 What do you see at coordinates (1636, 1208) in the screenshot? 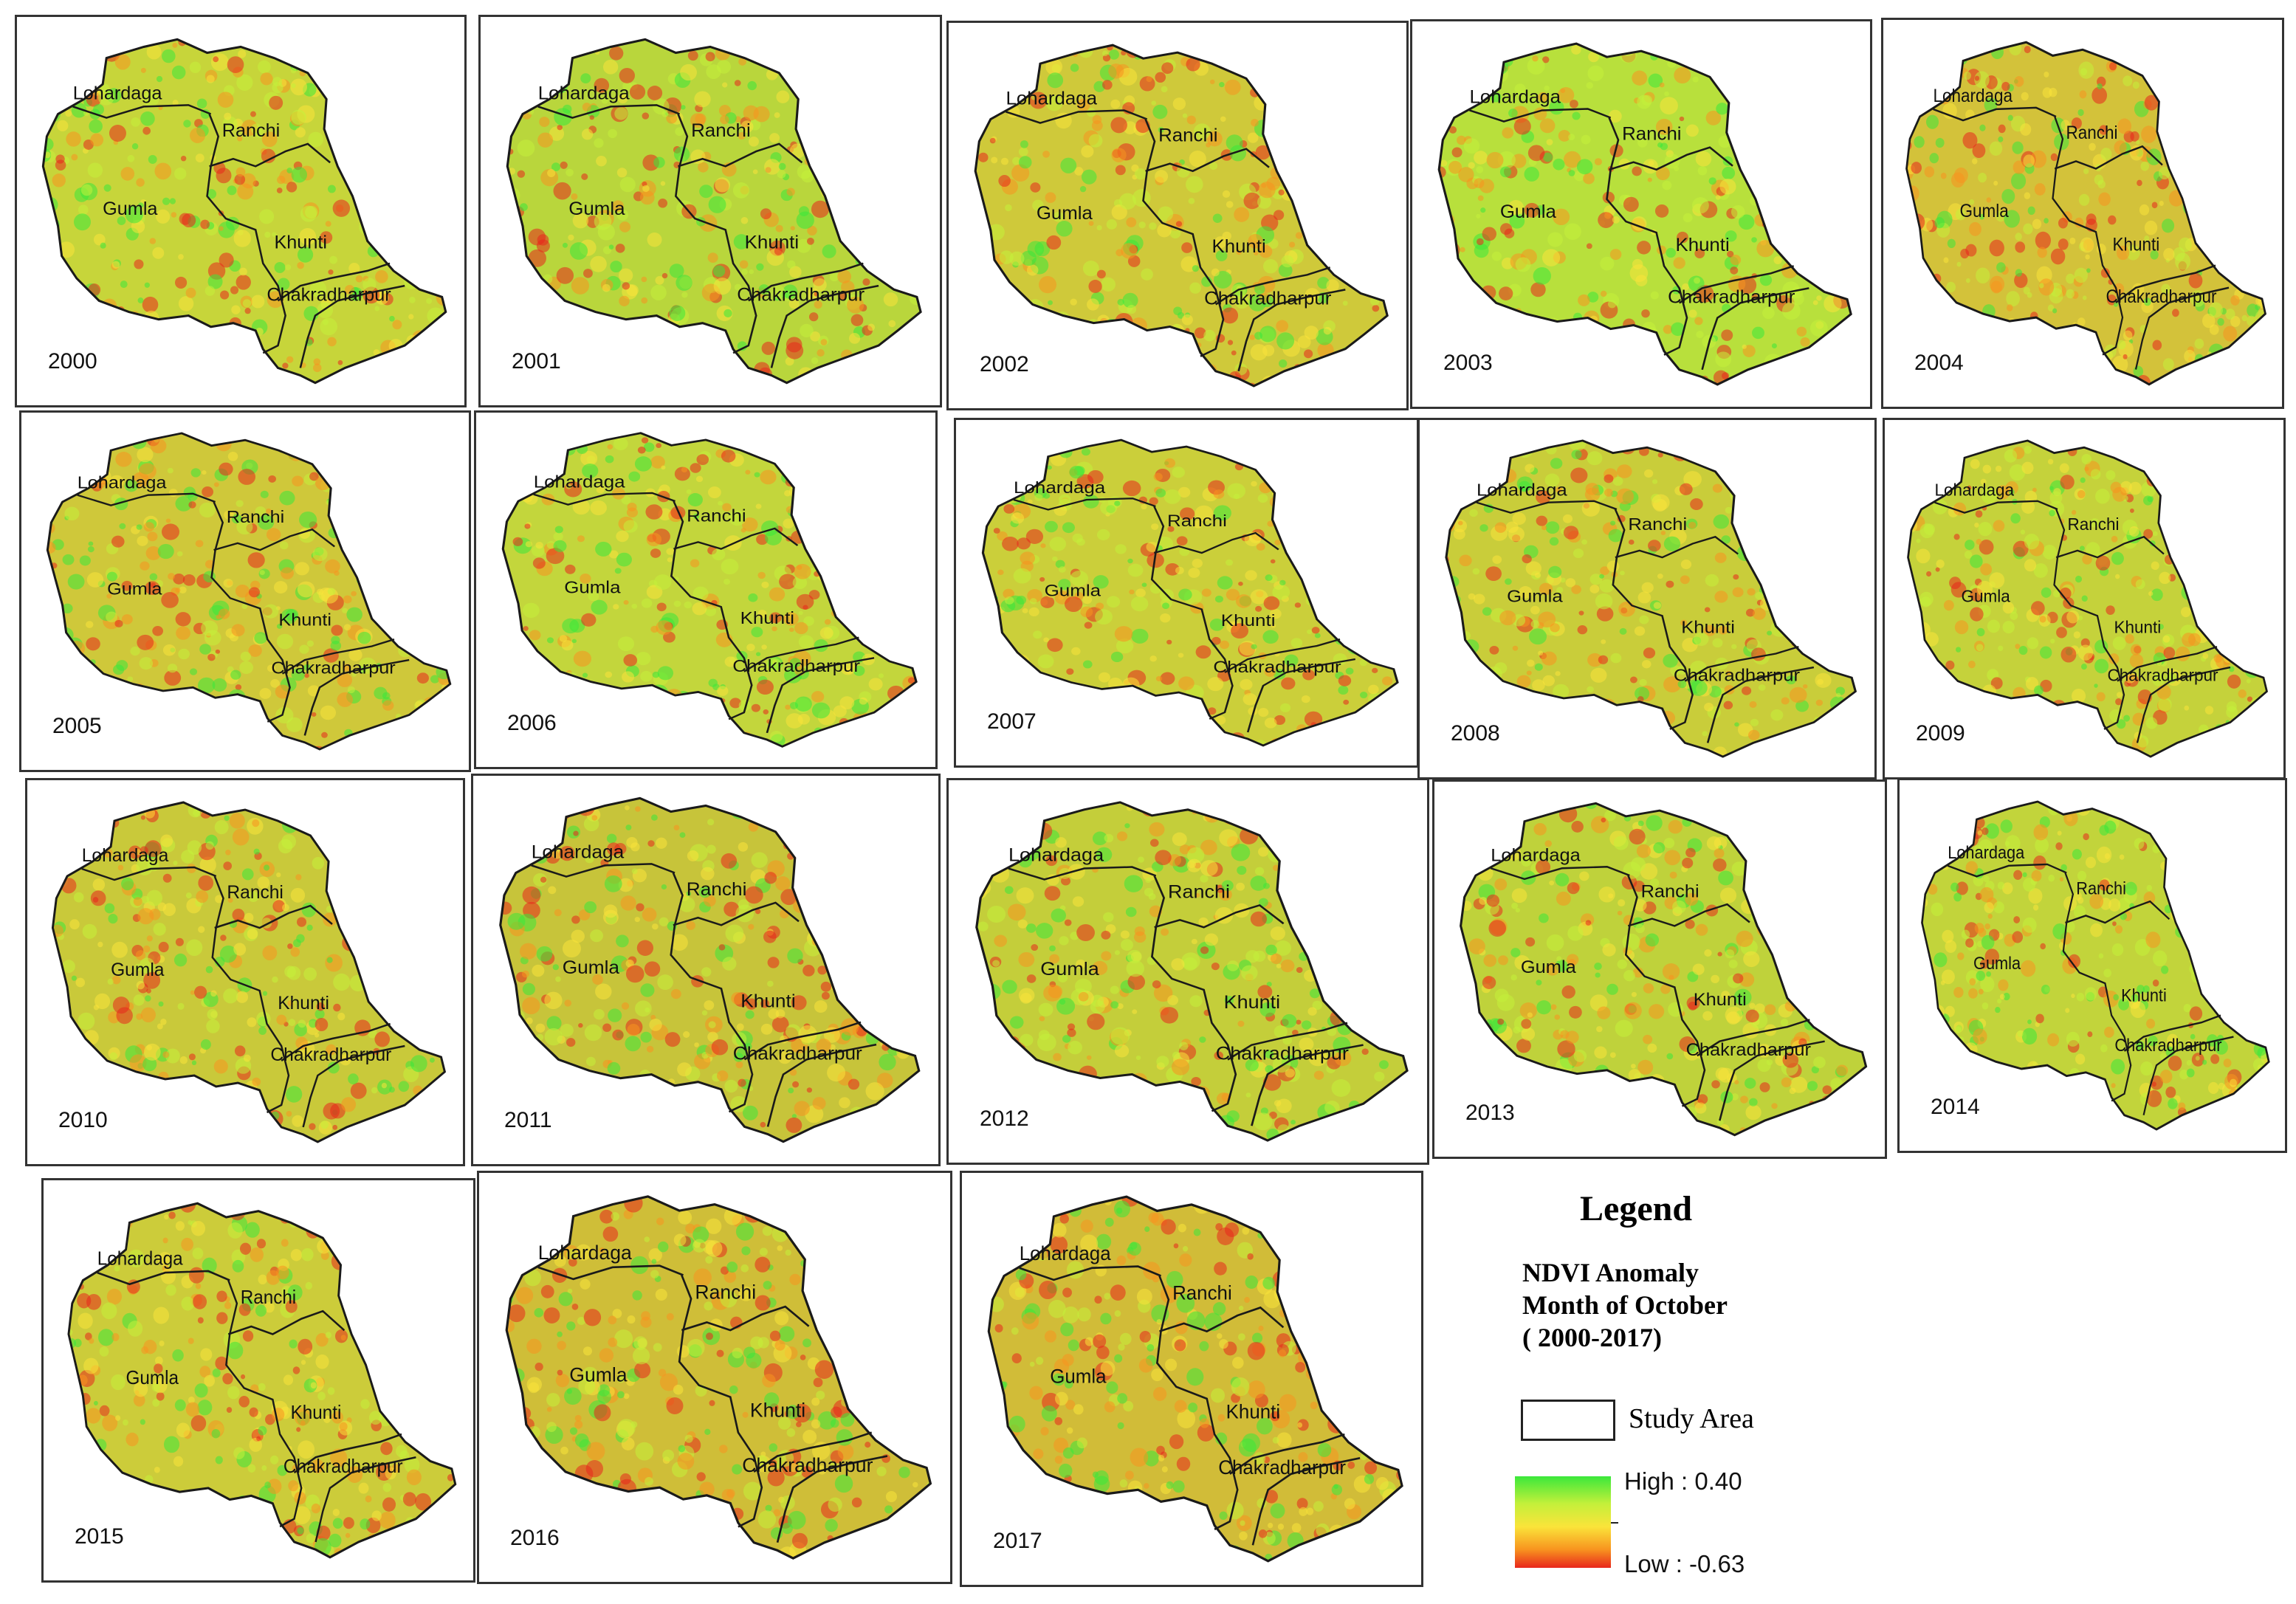
I see `legend-title: Legend` at bounding box center [1636, 1208].